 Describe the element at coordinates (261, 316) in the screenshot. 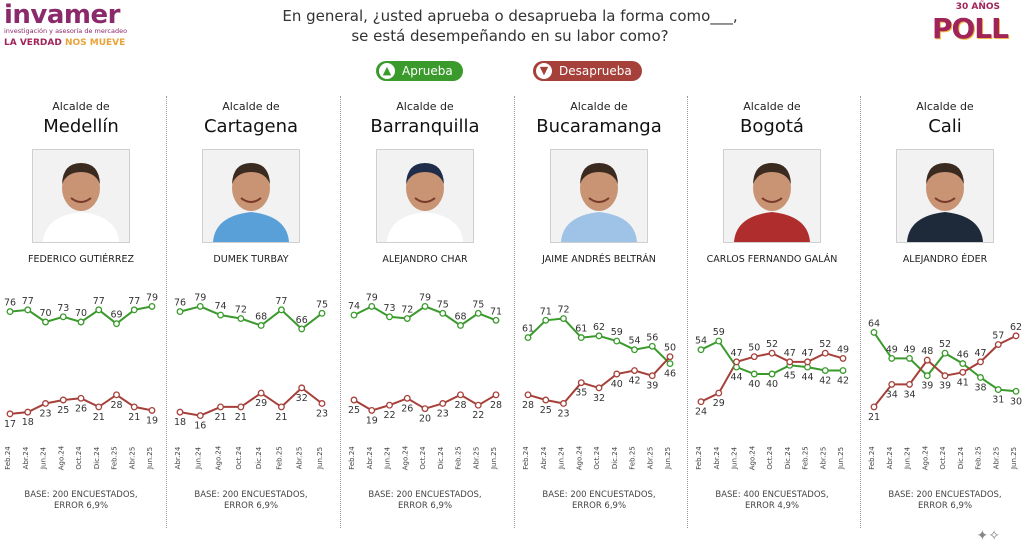

I see `approve-data-label: 68` at that location.